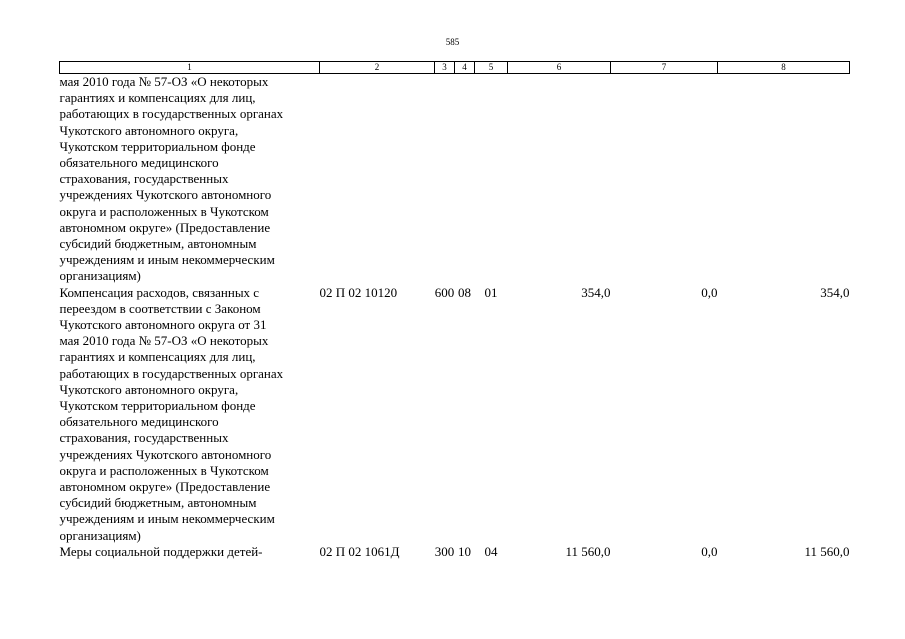  Describe the element at coordinates (377, 67) in the screenshot. I see `column-header: 2` at that location.